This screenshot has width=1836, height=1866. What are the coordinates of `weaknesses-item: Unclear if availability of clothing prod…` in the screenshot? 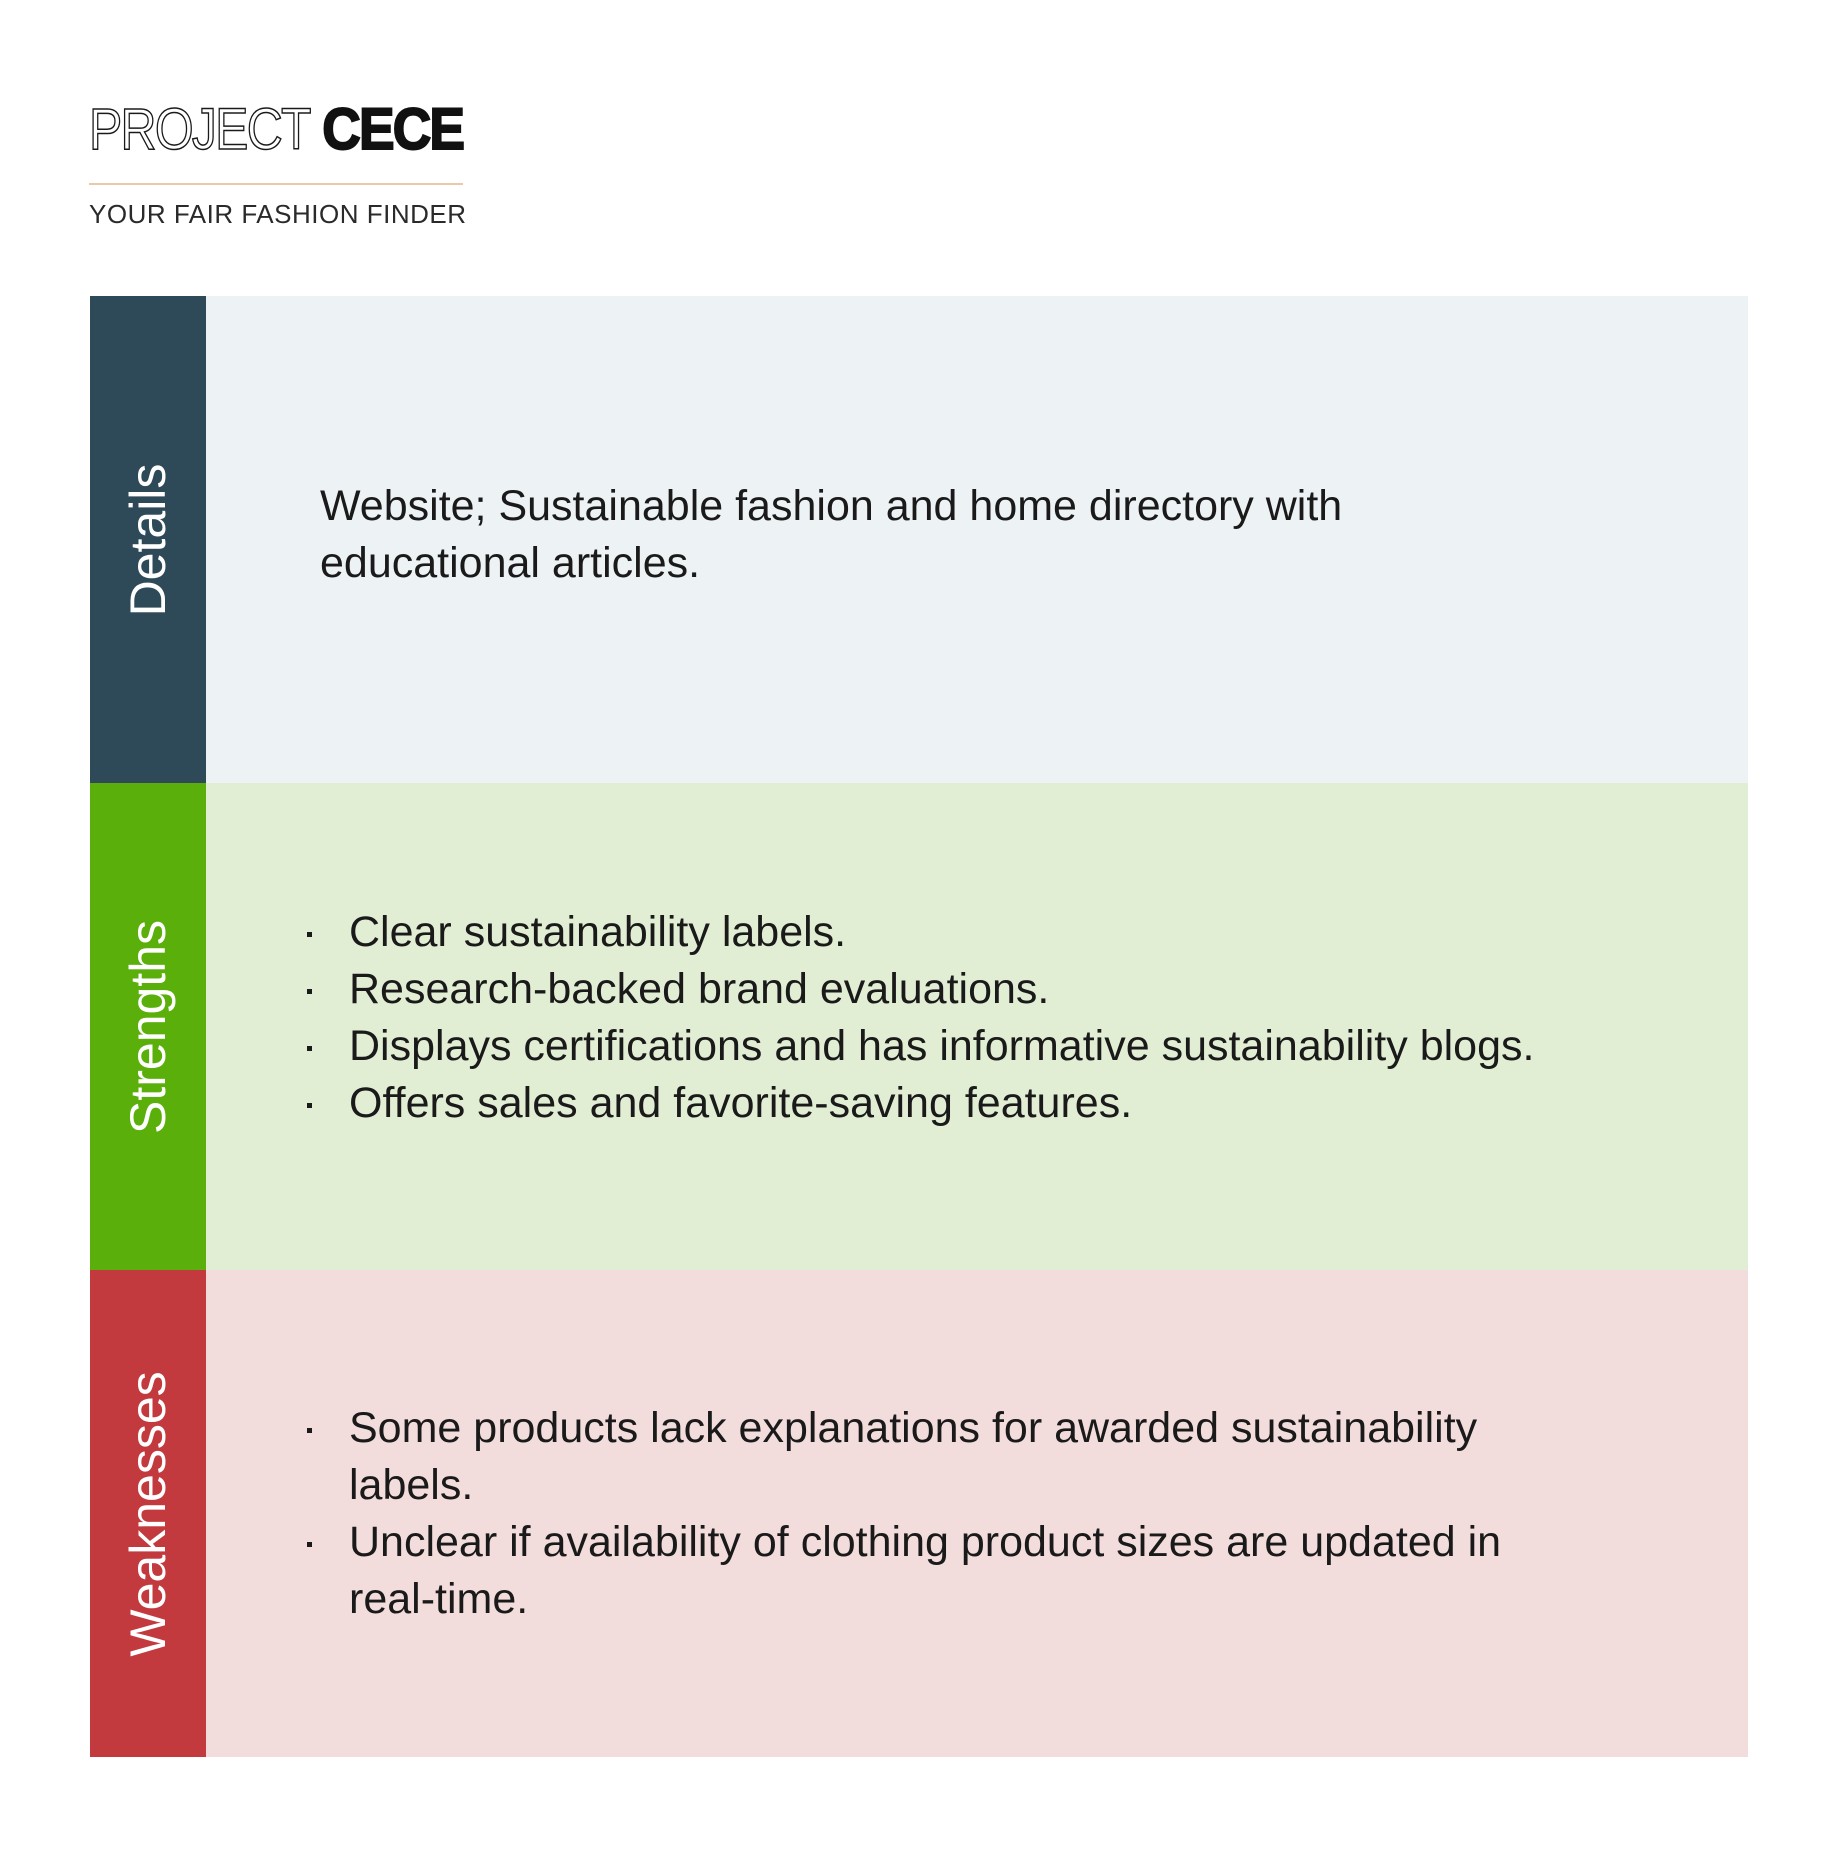 It's located at (922, 1571).